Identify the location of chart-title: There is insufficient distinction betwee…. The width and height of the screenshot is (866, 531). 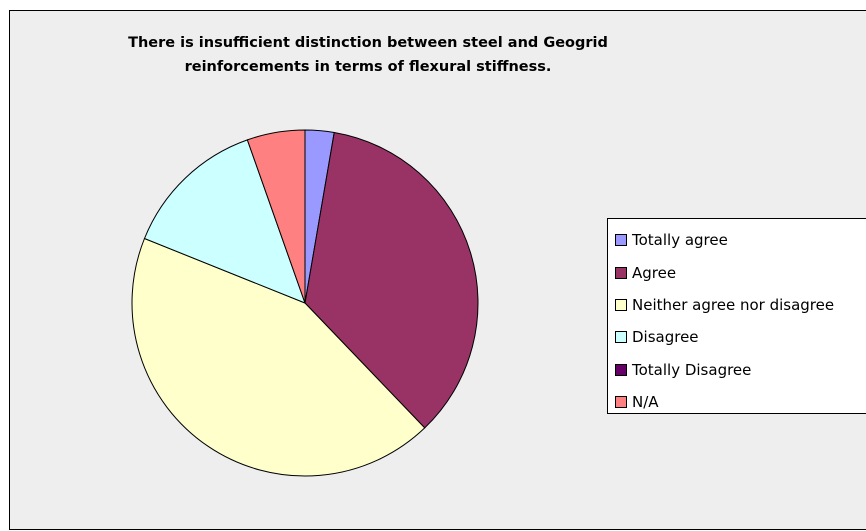
(368, 55).